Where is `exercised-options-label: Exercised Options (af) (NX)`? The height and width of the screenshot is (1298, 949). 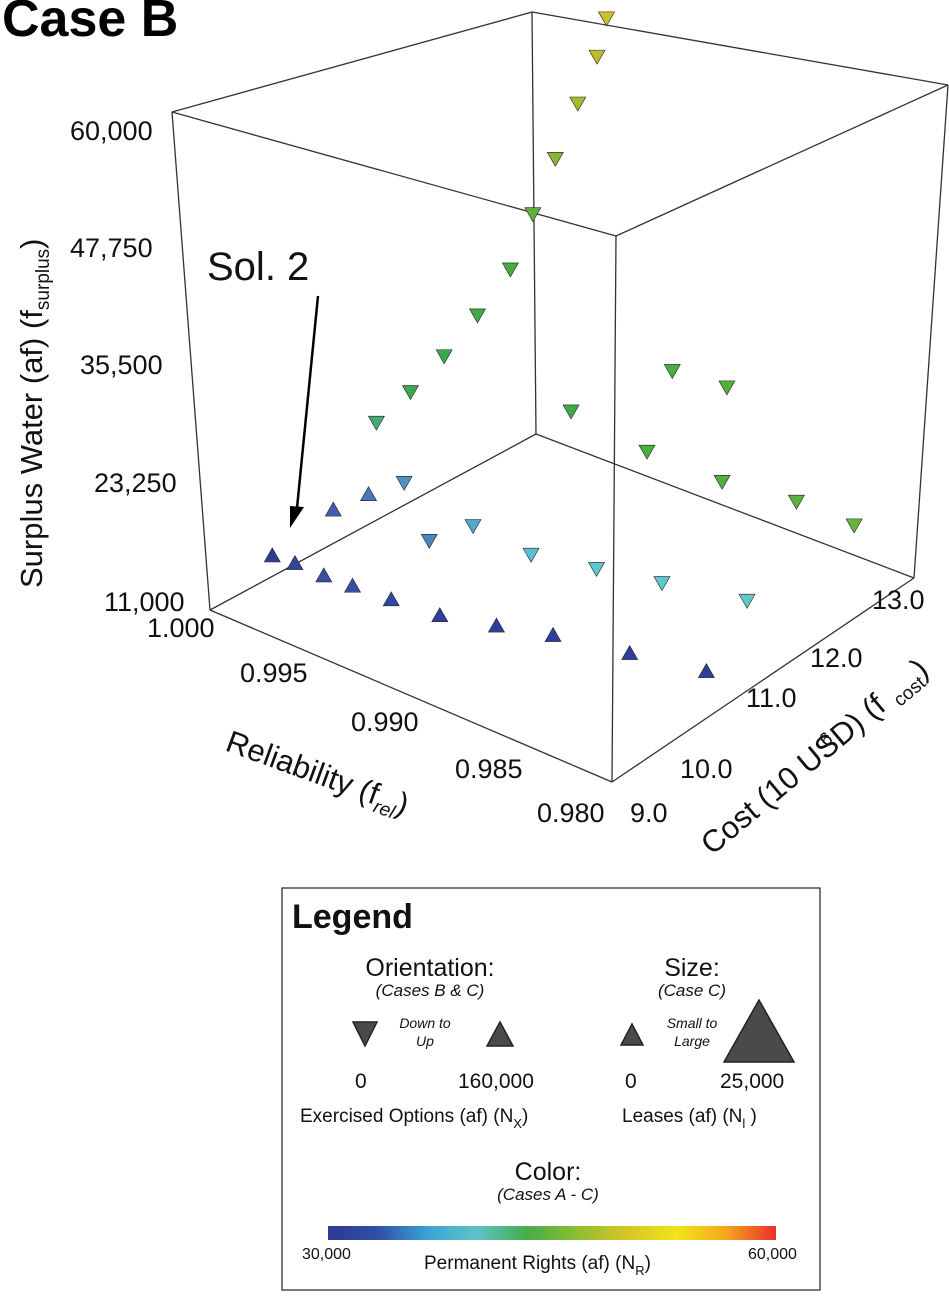 exercised-options-label: Exercised Options (af) (NX) is located at coordinates (414, 1118).